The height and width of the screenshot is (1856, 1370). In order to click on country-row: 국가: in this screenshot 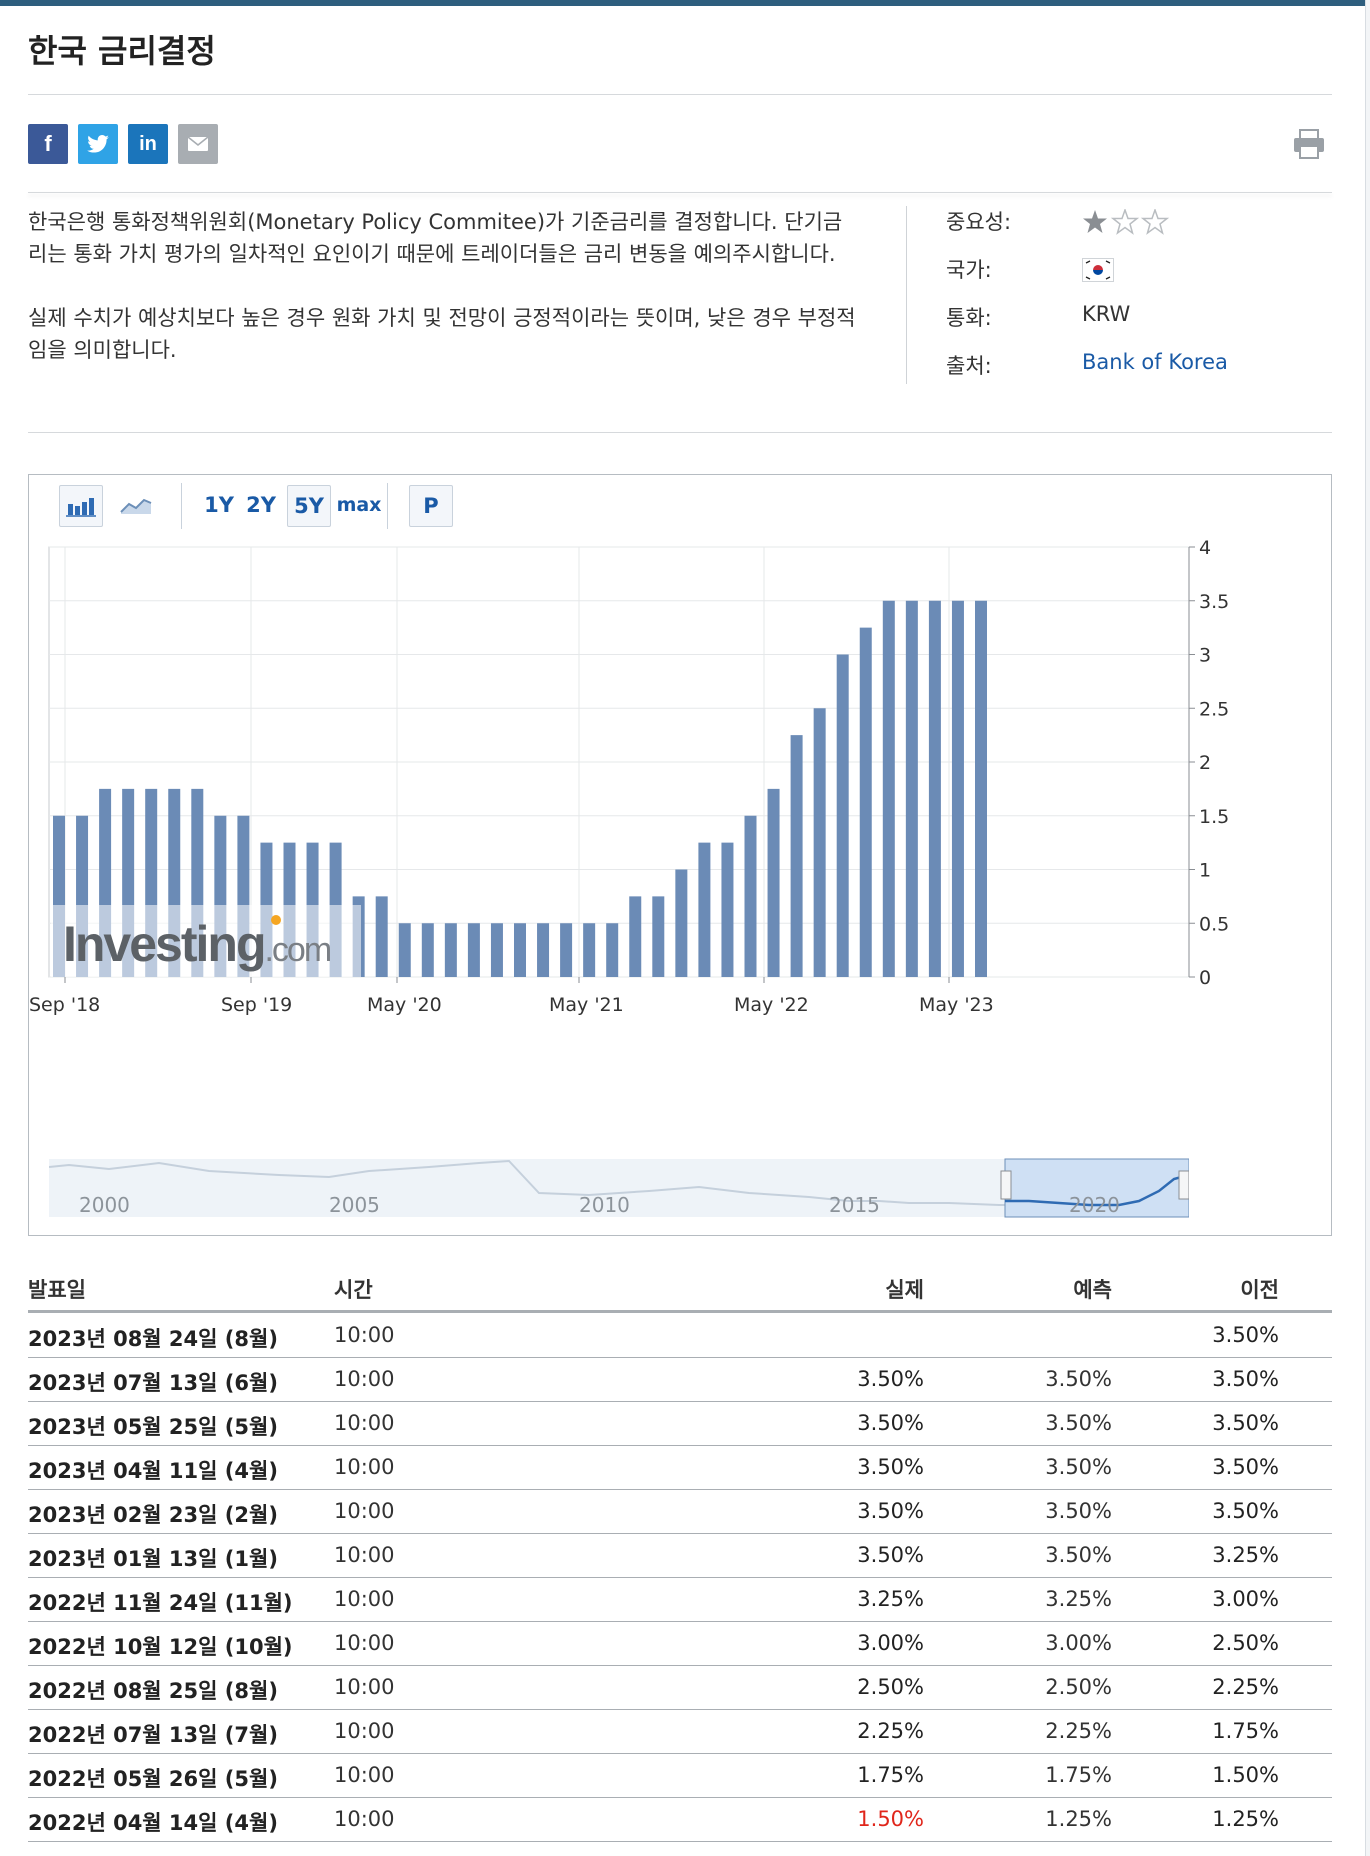, I will do `click(1146, 270)`.